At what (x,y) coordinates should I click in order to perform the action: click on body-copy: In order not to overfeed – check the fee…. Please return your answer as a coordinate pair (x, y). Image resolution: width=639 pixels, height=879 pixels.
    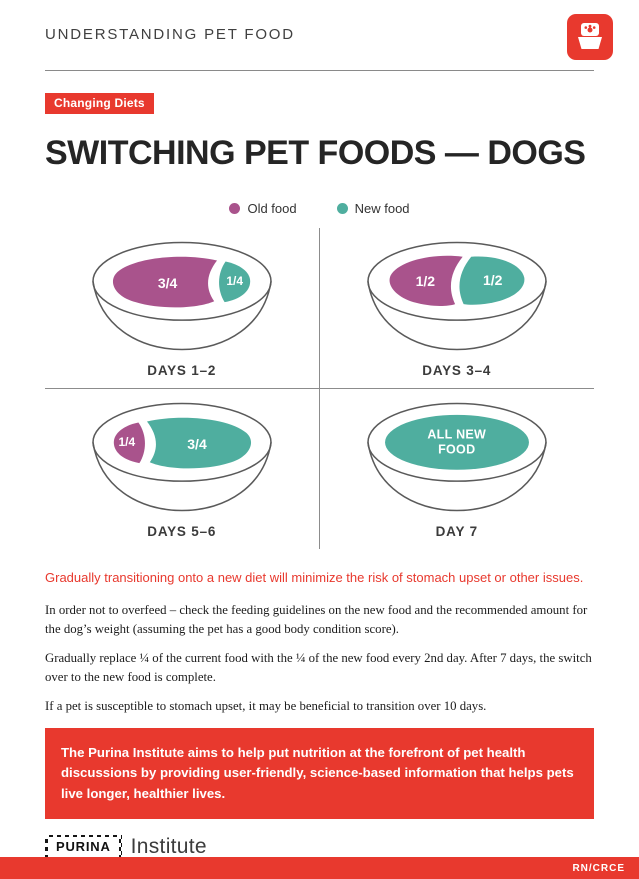
    Looking at the image, I should click on (319, 658).